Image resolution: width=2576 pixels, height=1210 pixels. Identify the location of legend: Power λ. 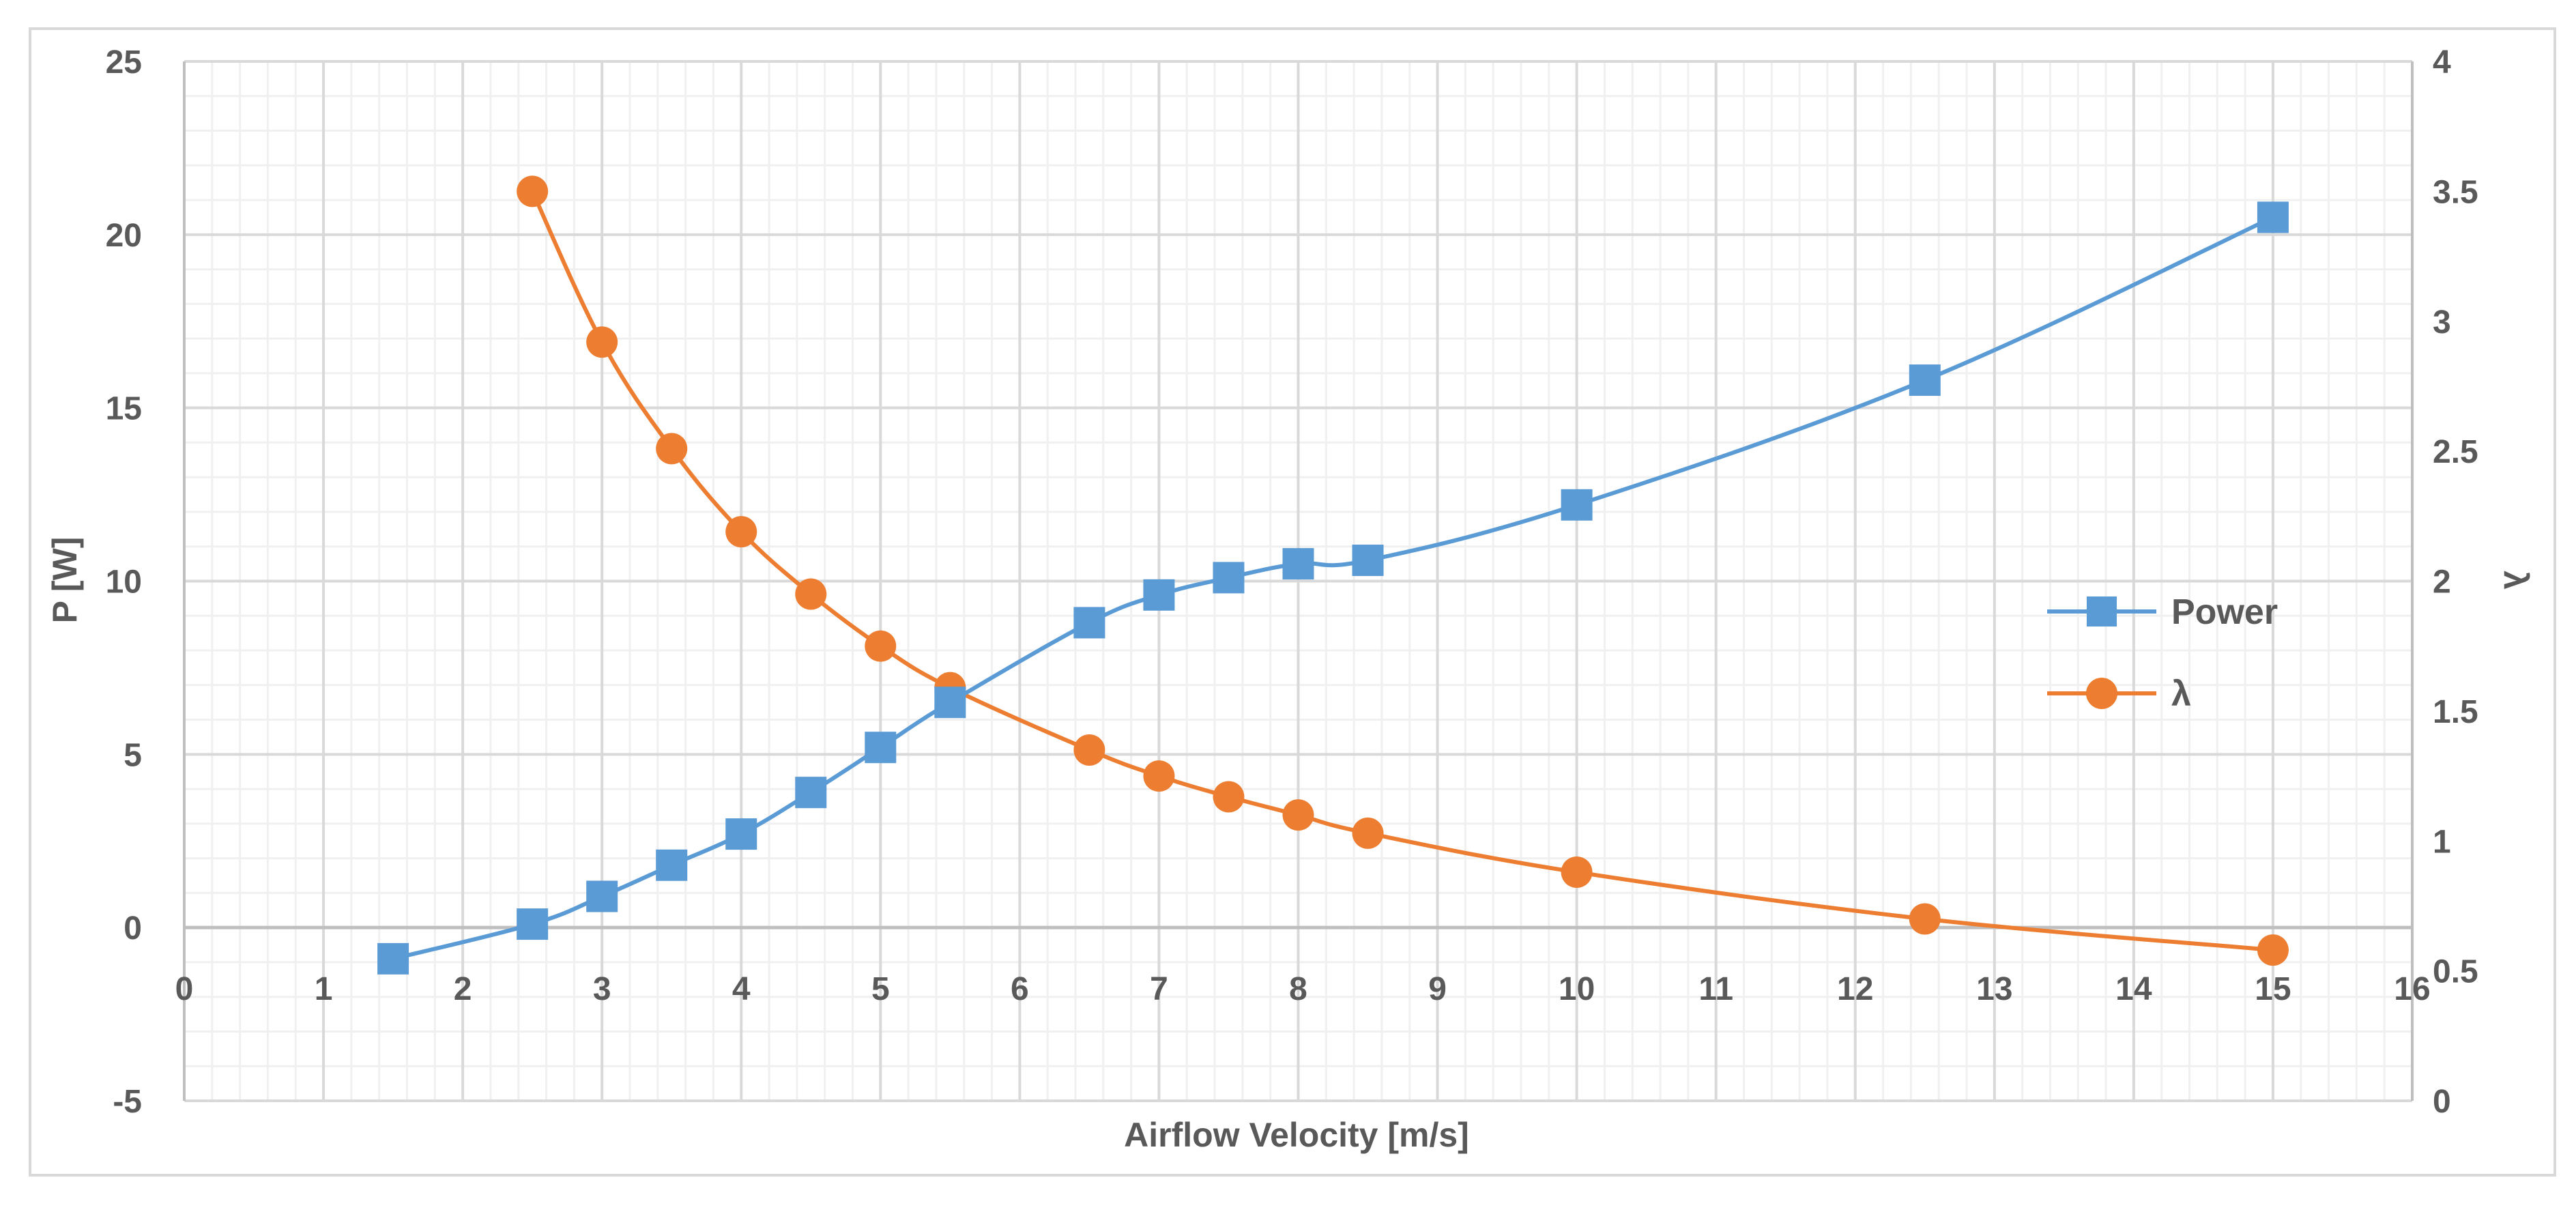
(2162, 653).